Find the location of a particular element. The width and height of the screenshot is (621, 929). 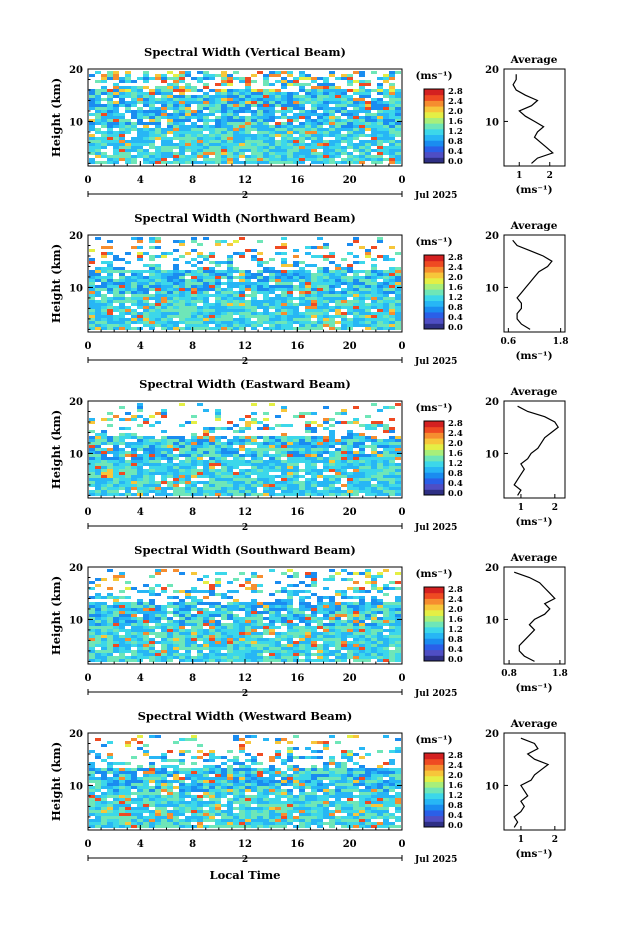

colorbar-tick-label: 0.4 is located at coordinates (455, 318).